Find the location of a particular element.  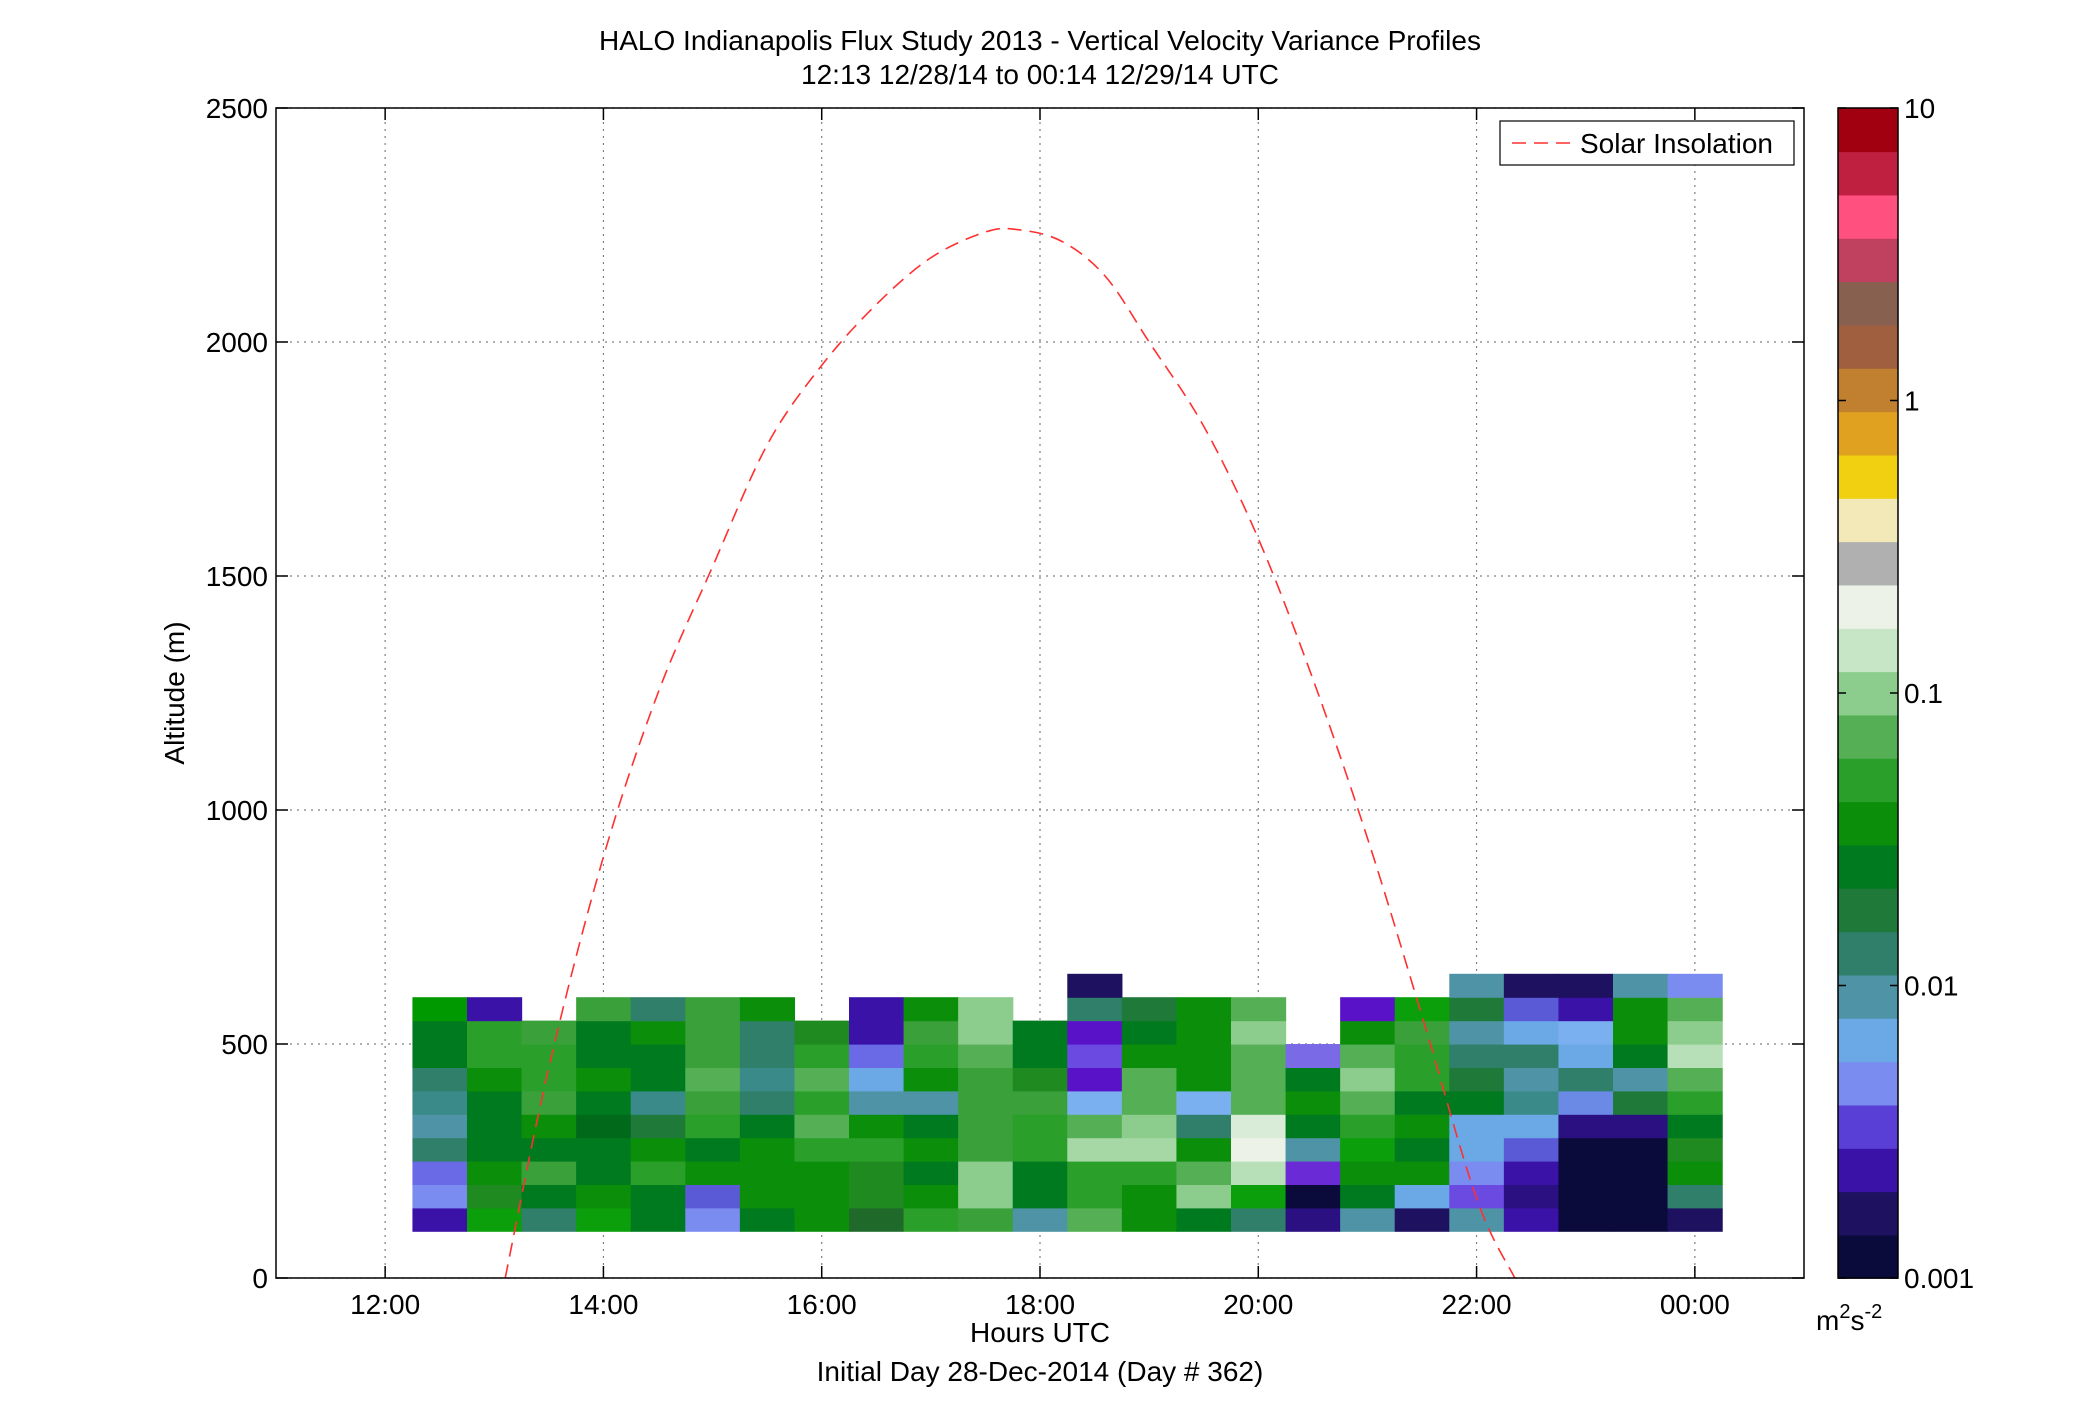

colorbar-unit-mid: s is located at coordinates (1857, 1320).